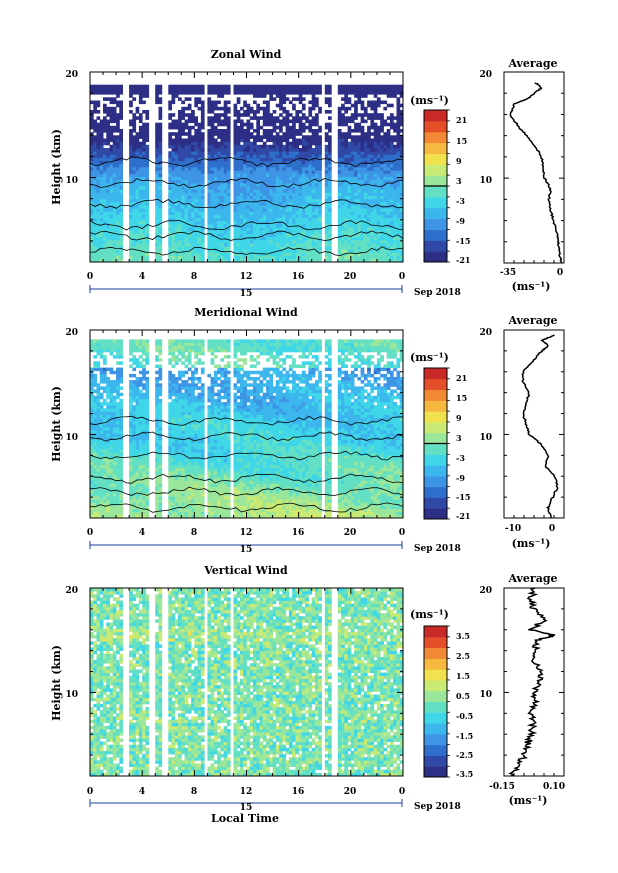  Describe the element at coordinates (246, 162) in the screenshot. I see `contour-line` at that location.